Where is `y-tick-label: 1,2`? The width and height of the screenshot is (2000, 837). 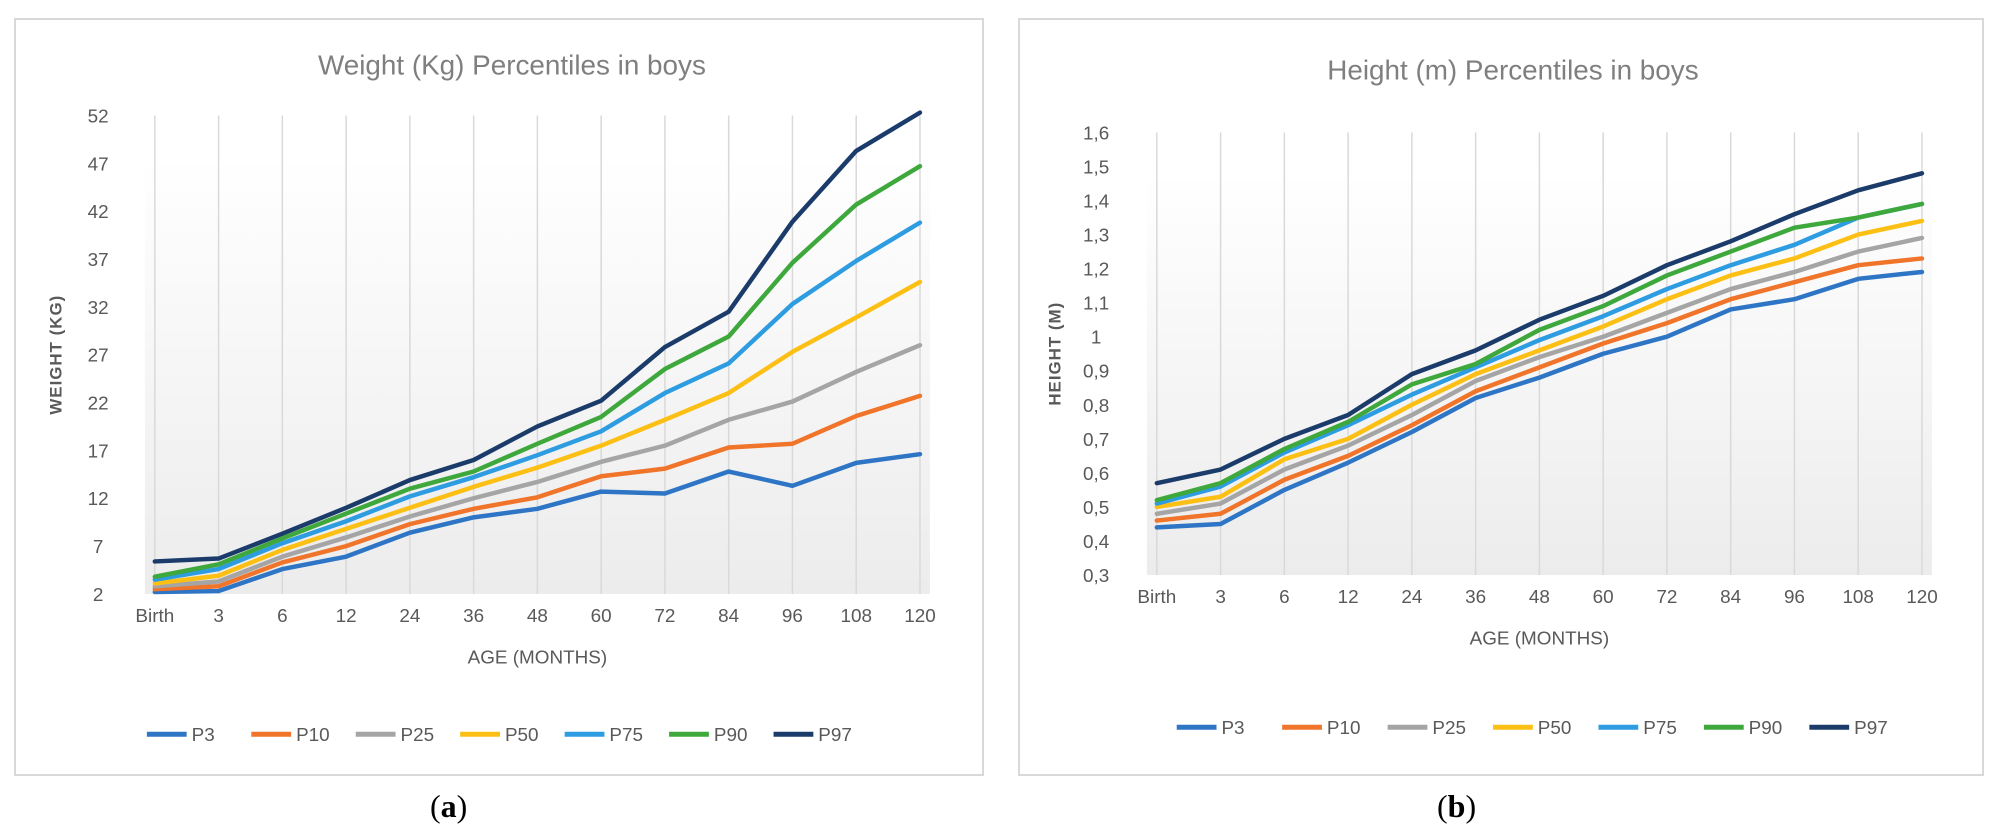 y-tick-label: 1,2 is located at coordinates (1096, 270).